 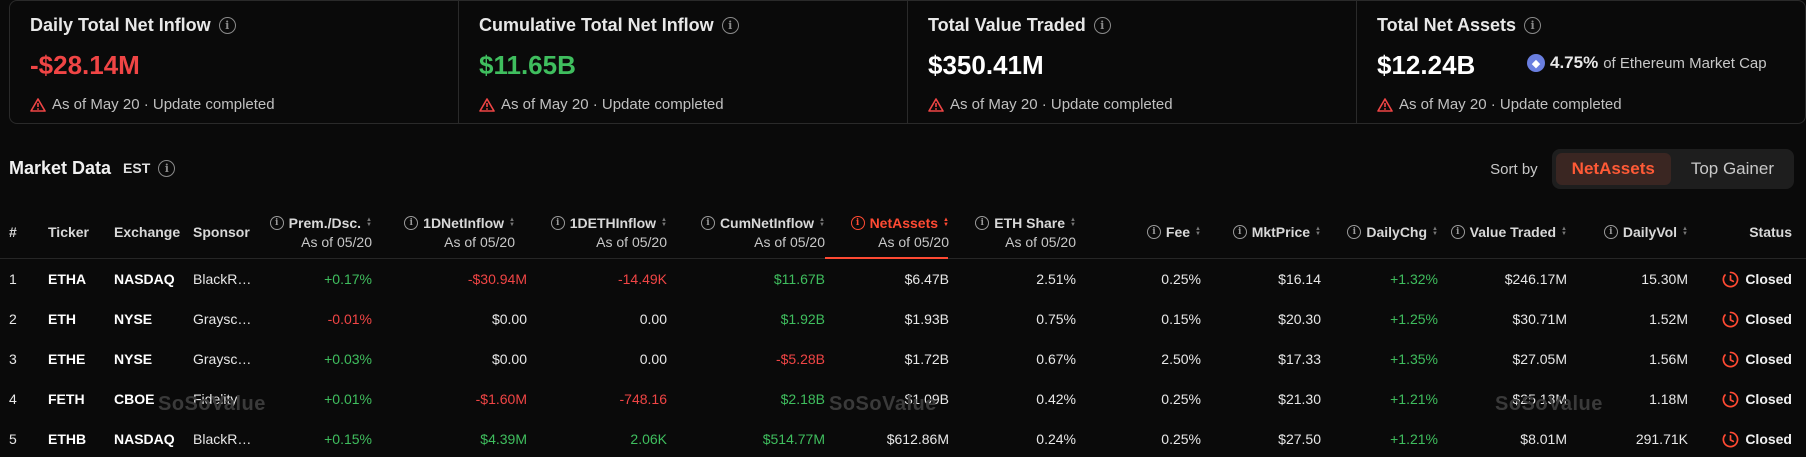 What do you see at coordinates (1299, 319) in the screenshot?
I see `mkt-price-cell: $20.30` at bounding box center [1299, 319].